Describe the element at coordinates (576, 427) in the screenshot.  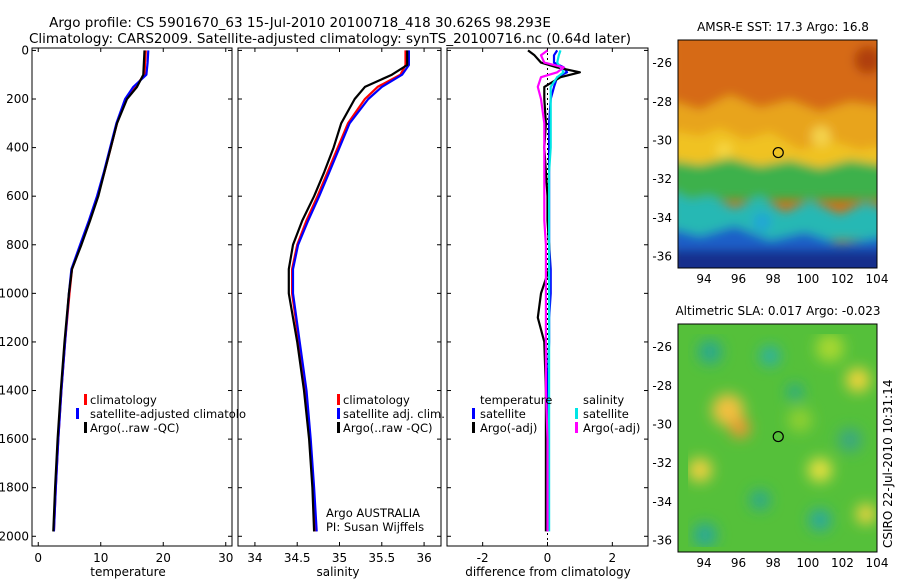
I see `legend-swatch-sal-argo` at that location.